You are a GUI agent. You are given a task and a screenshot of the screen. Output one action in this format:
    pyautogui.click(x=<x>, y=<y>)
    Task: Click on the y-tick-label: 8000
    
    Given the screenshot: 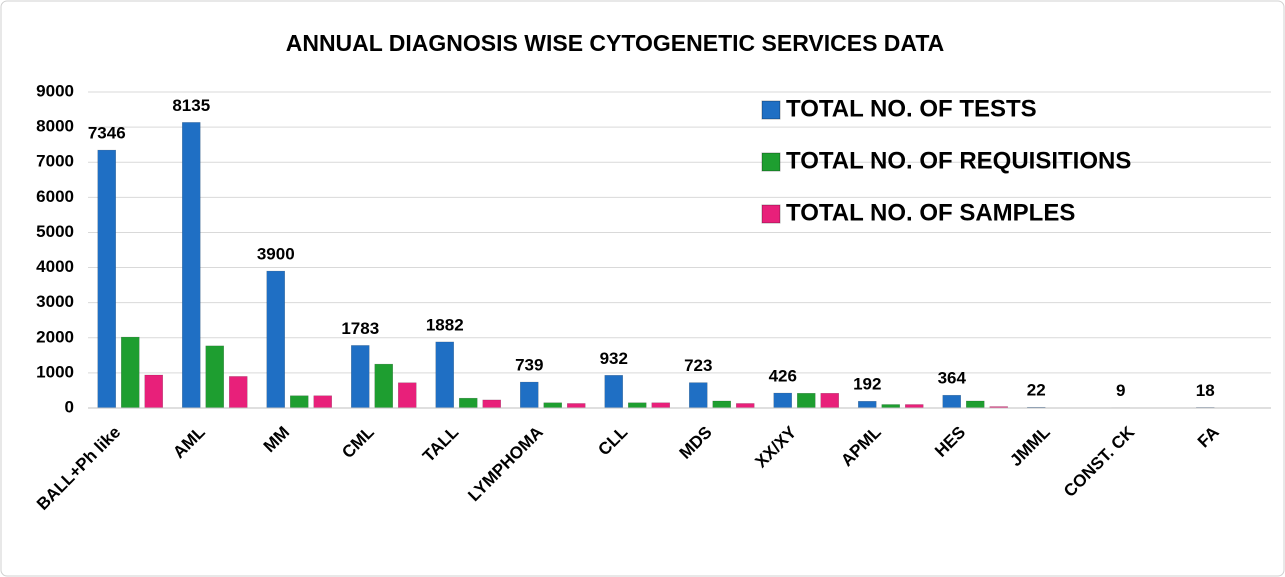 What is the action you would take?
    pyautogui.click(x=55, y=126)
    